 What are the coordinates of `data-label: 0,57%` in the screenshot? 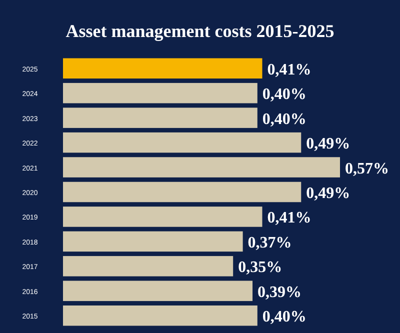 It's located at (367, 169).